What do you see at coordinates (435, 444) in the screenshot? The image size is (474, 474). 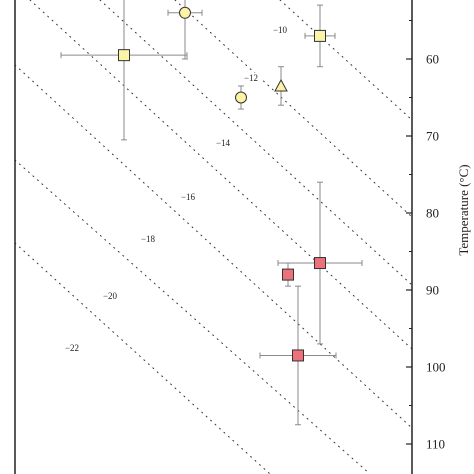 I see `y-tick-label: 110` at bounding box center [435, 444].